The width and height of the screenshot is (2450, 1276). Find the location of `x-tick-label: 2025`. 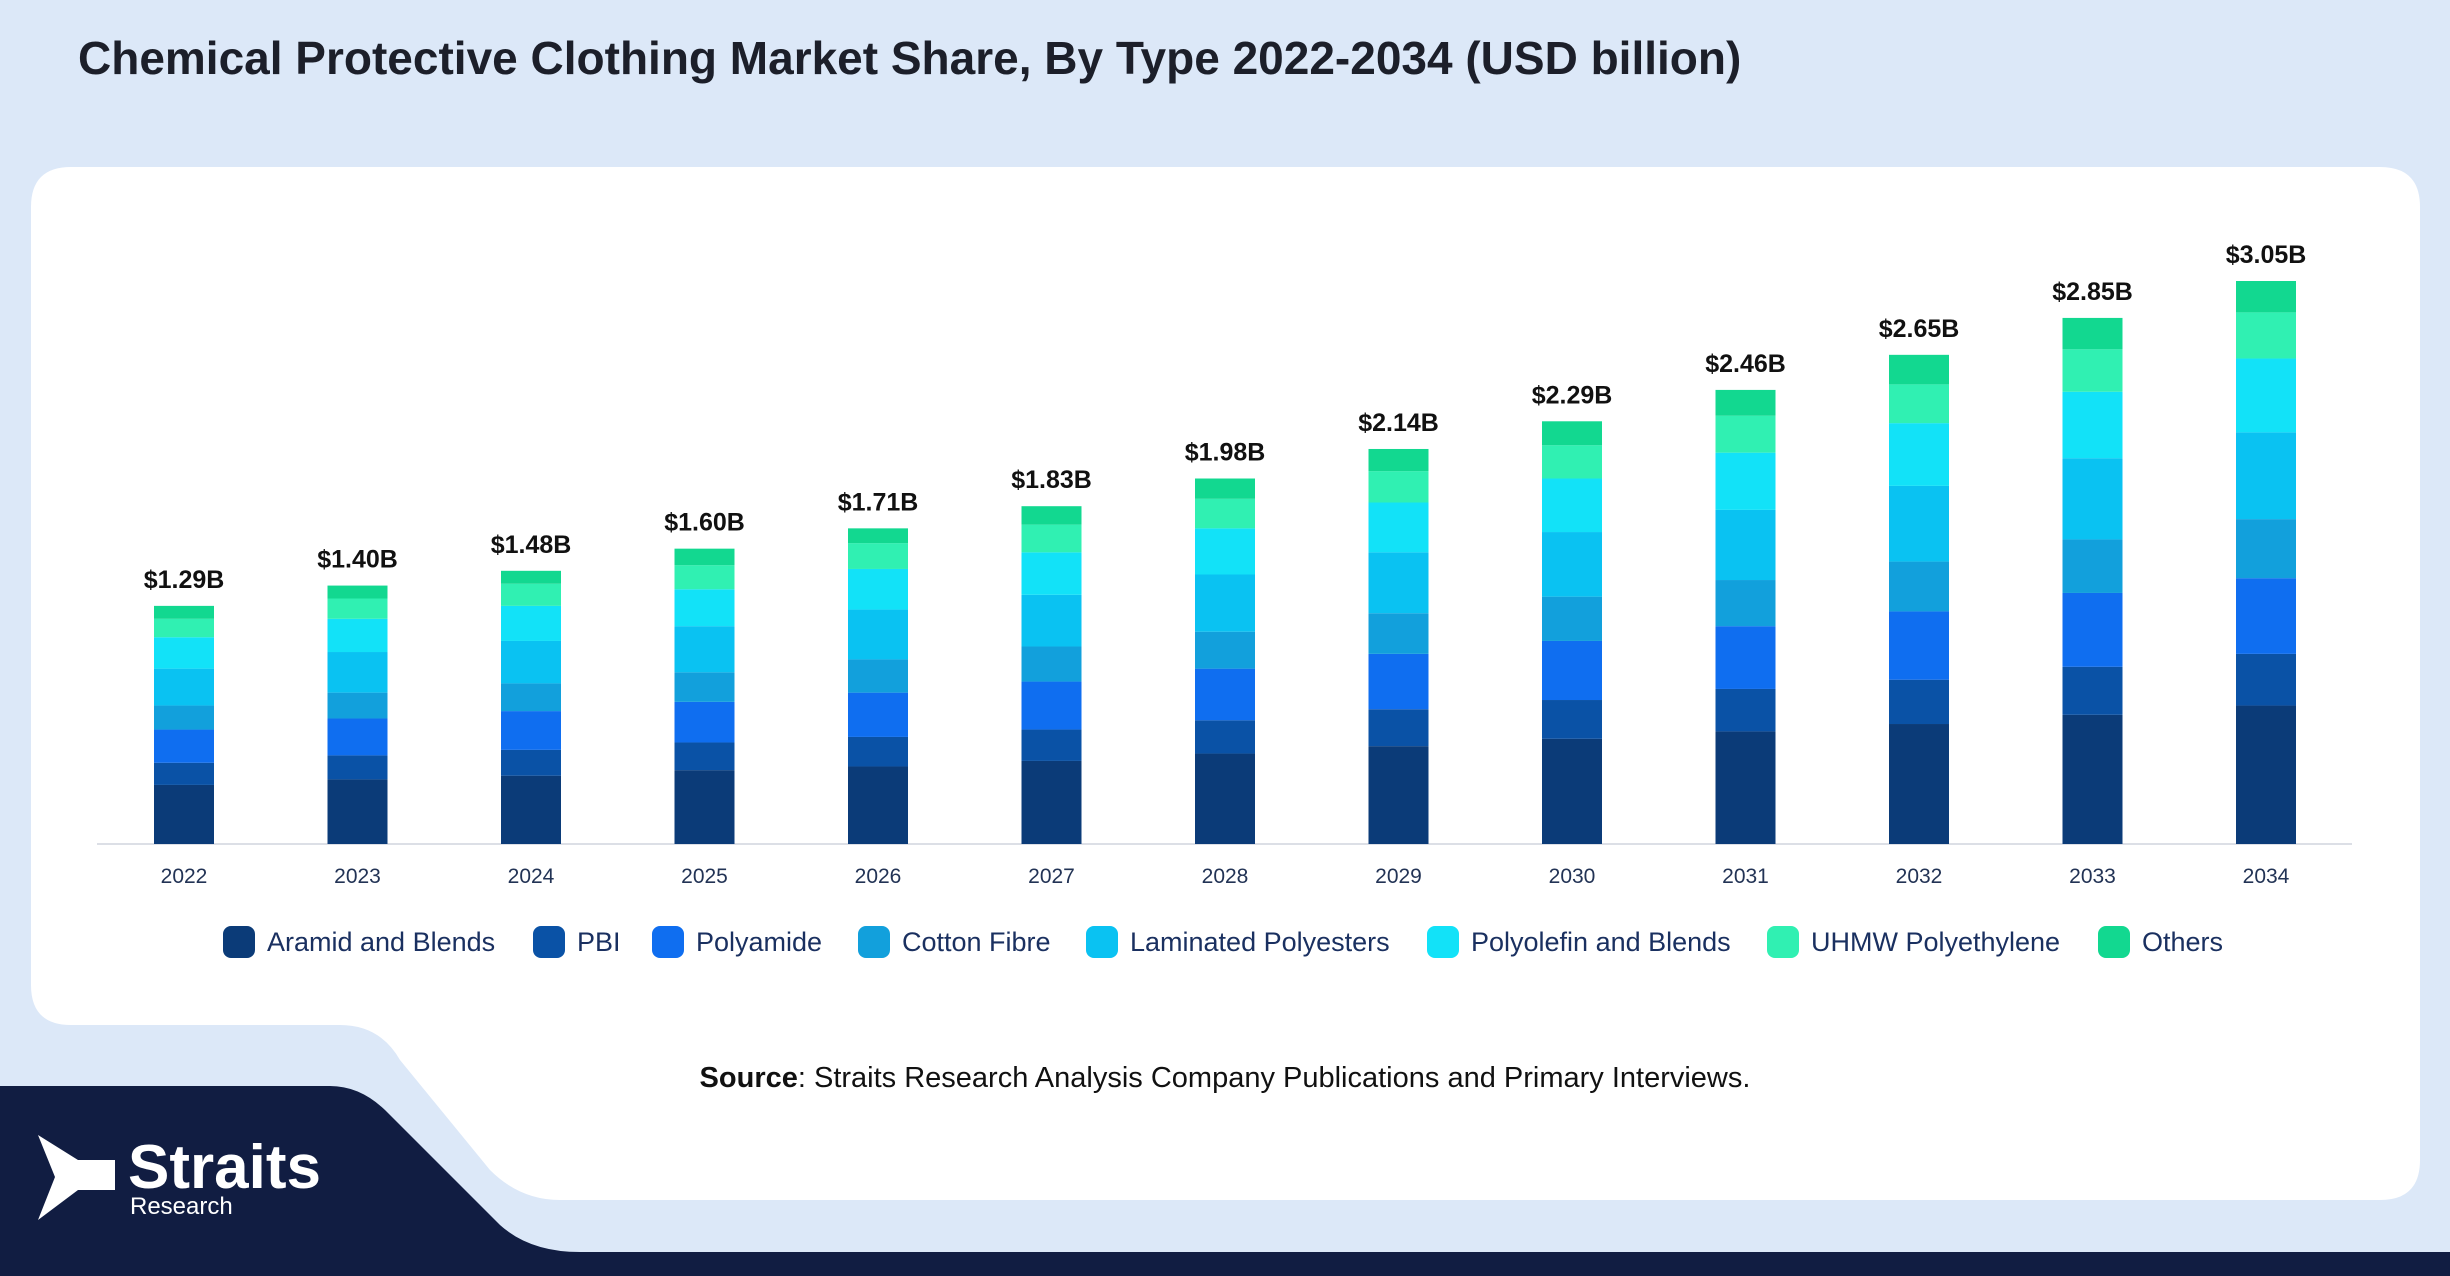

x-tick-label: 2025 is located at coordinates (704, 876).